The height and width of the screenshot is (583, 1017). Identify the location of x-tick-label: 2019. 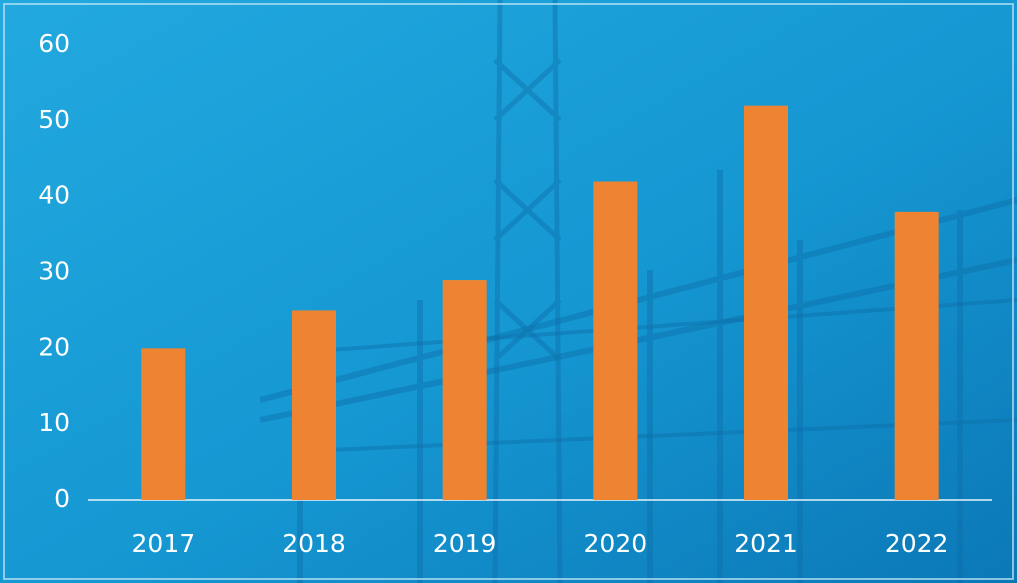
(465, 543).